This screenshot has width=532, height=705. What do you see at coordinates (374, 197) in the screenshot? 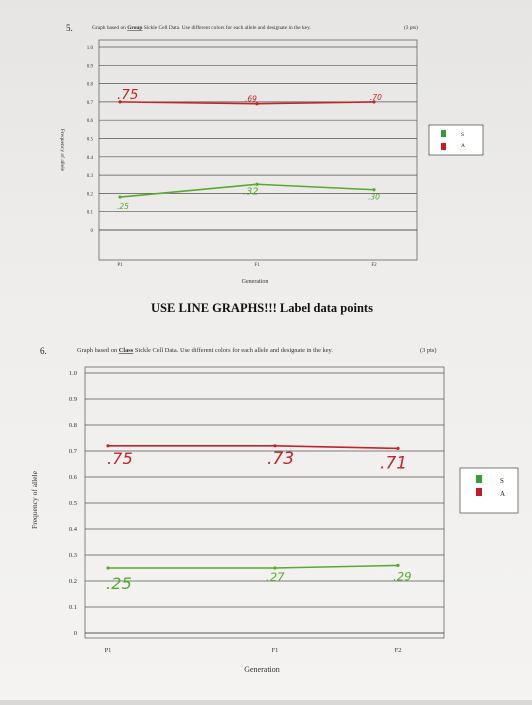
I see `data-label-green: .30` at bounding box center [374, 197].